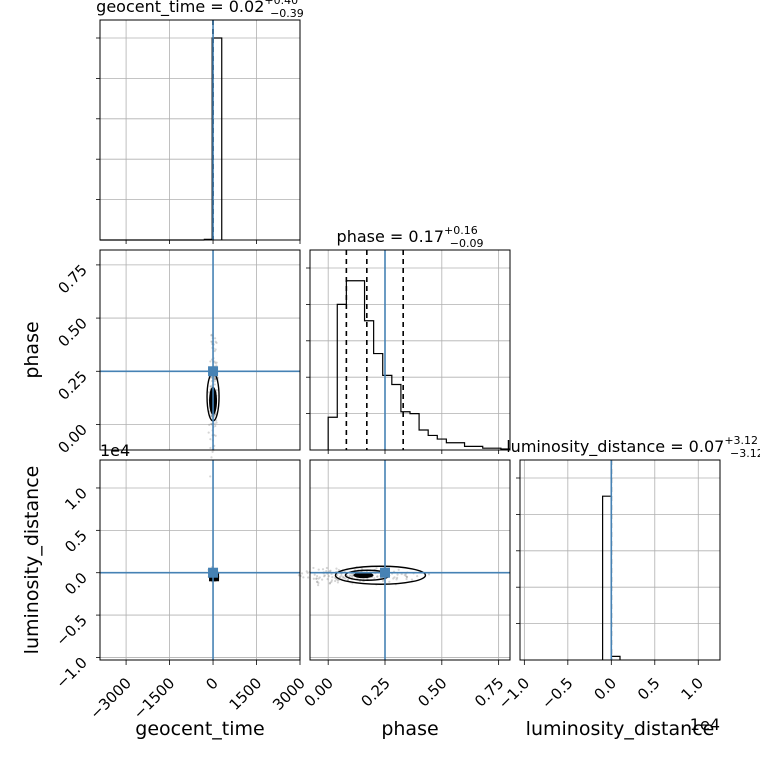 The image size is (760, 760). Describe the element at coordinates (32, 349) in the screenshot. I see `y-axis-label-phase: phase` at that location.